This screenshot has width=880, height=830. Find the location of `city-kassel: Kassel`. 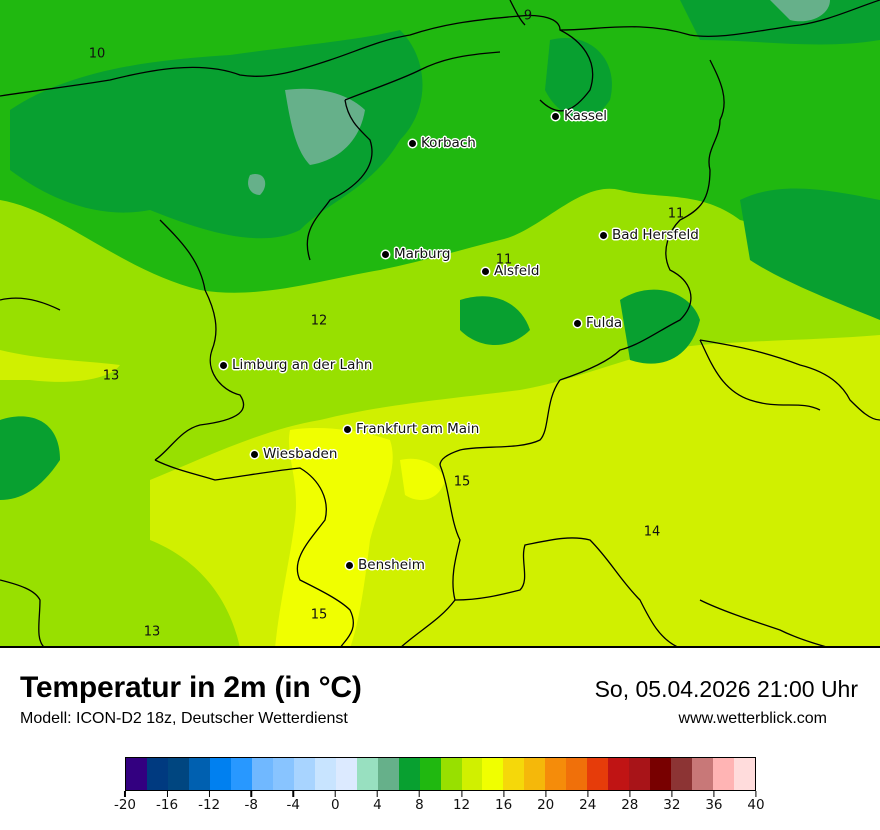

city-kassel: Kassel is located at coordinates (579, 116).